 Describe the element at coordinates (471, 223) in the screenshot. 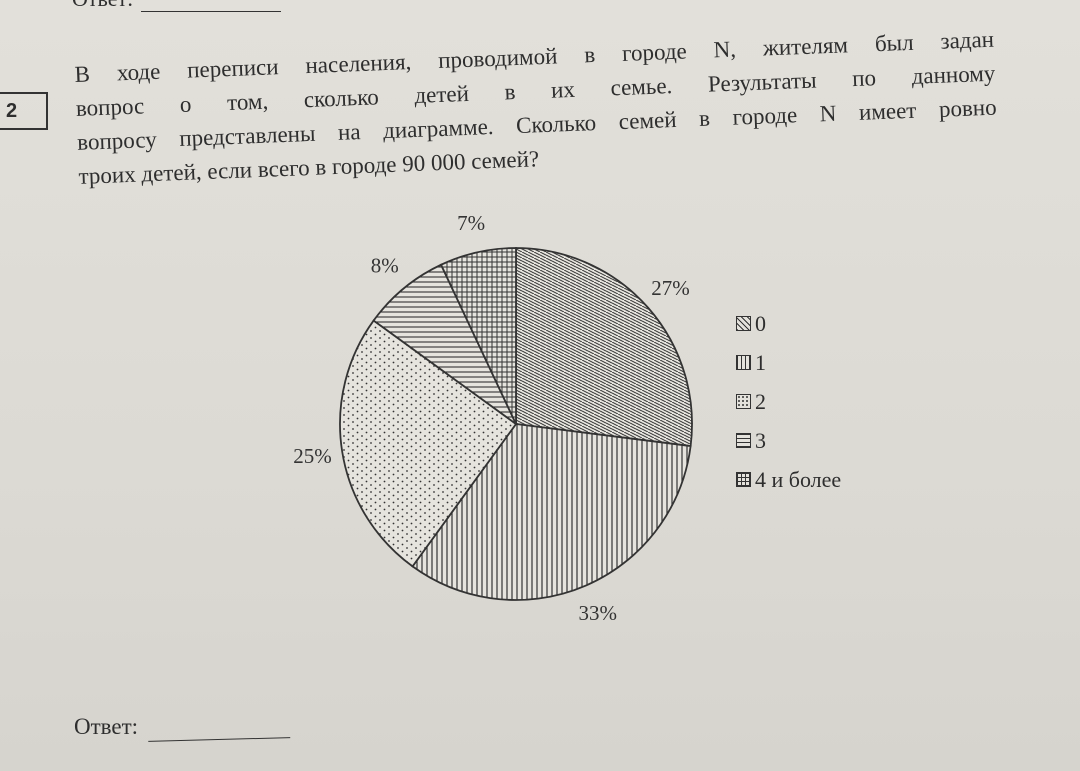

I see `slice-value-label: 7%` at that location.